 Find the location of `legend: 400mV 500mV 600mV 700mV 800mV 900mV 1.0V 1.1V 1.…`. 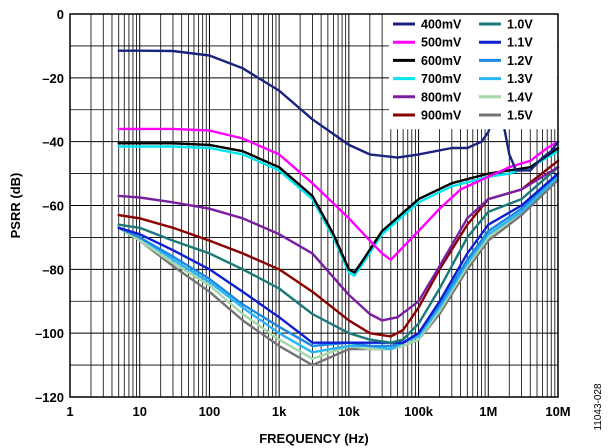

legend: 400mV 500mV 600mV 700mV 800mV 900mV 1.0V 1.1V 1.… is located at coordinates (473, 72).